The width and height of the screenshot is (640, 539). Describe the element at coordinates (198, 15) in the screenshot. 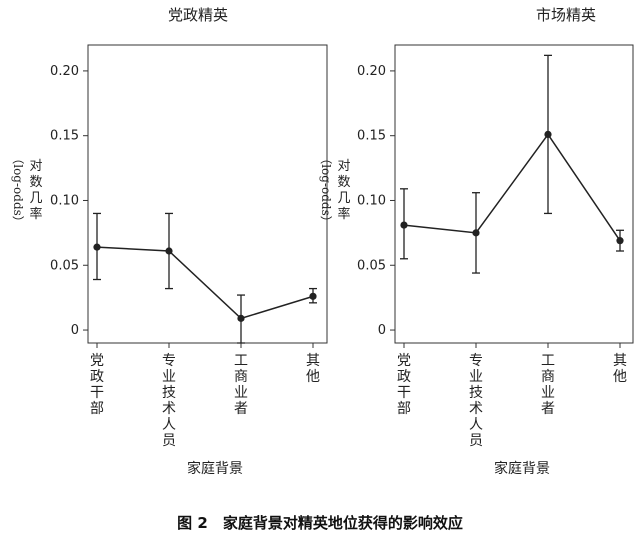

I see `panel-title: 党政精英` at that location.